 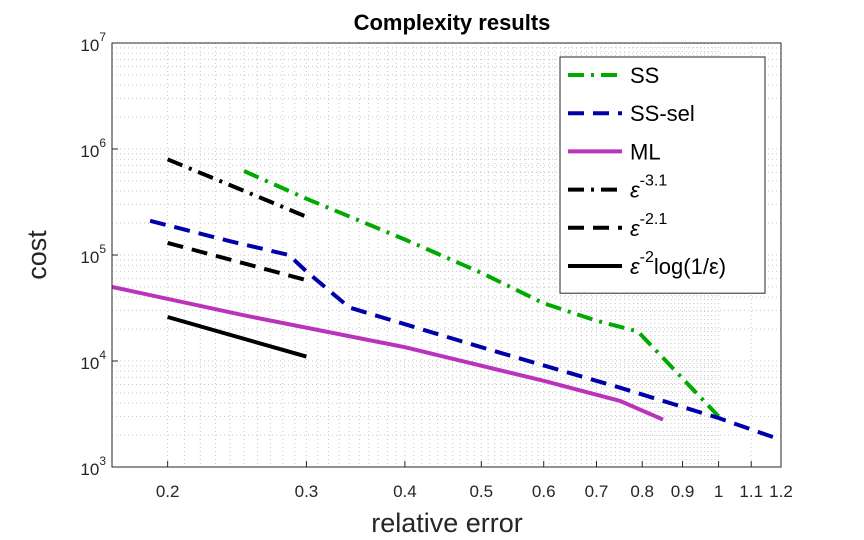 I want to click on x-tick-label: 0.3, so click(x=307, y=491).